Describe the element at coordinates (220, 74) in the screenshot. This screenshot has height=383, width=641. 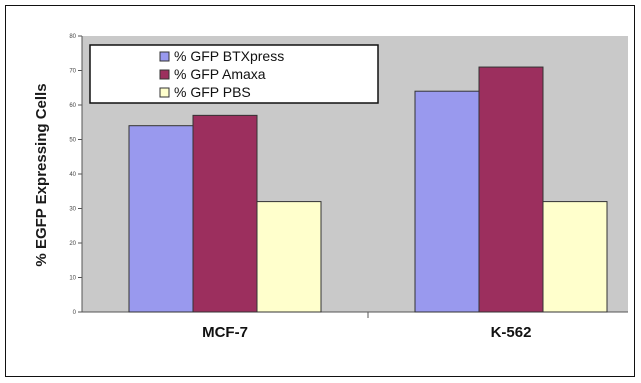
I see `legend-label-amaxa: % GFP Amaxa` at that location.